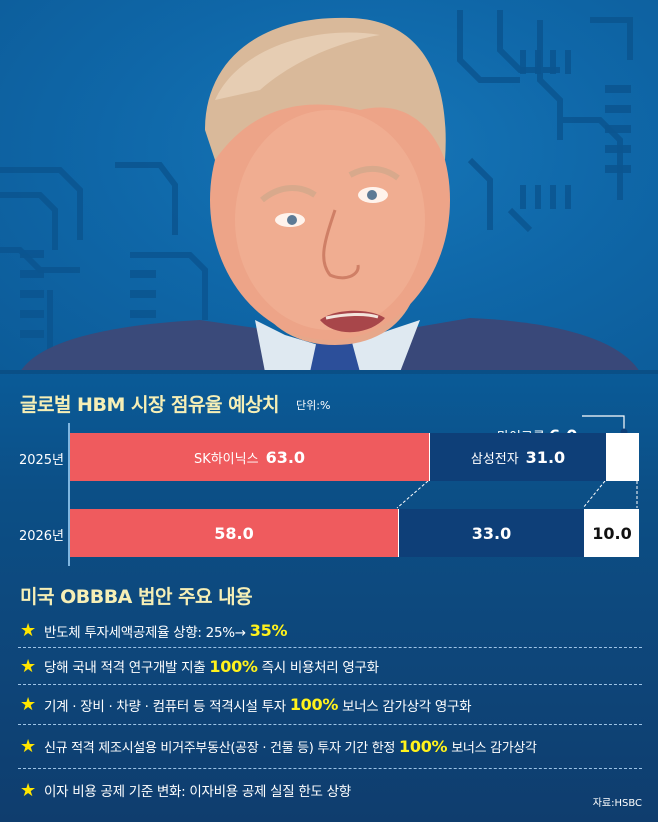 Image resolution: width=658 pixels, height=822 pixels. I want to click on segment-value: 31.0, so click(545, 457).